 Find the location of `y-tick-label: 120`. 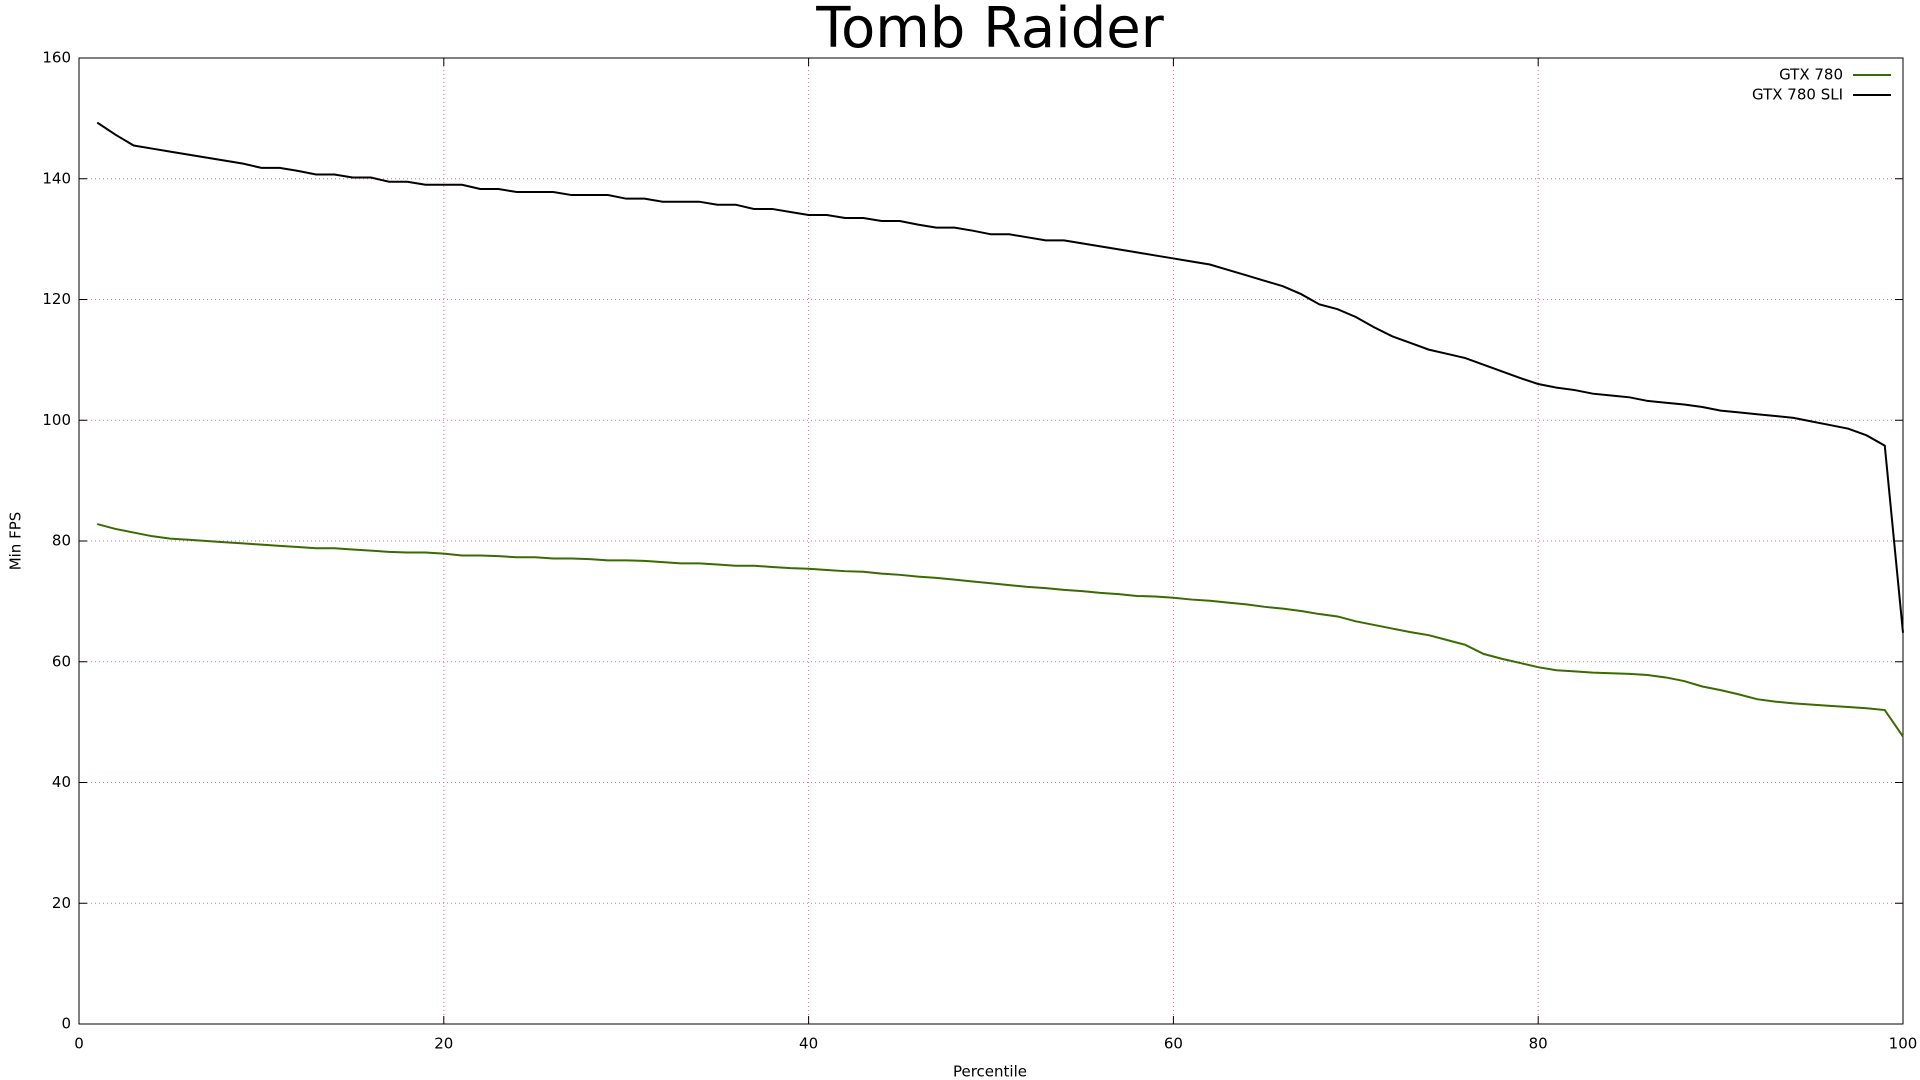

y-tick-label: 120 is located at coordinates (56, 299).